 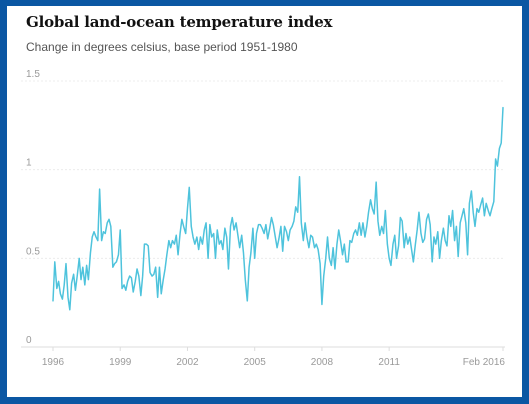 What do you see at coordinates (255, 362) in the screenshot?
I see `x-tick-label: 2005` at bounding box center [255, 362].